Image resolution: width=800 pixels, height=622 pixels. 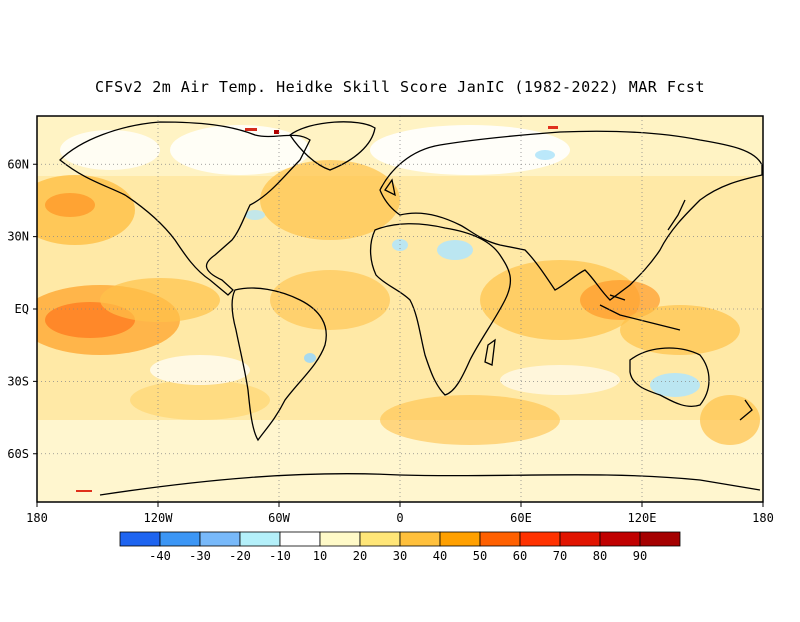 I want to click on lat-tick-label: 60S, so click(x=18, y=454).